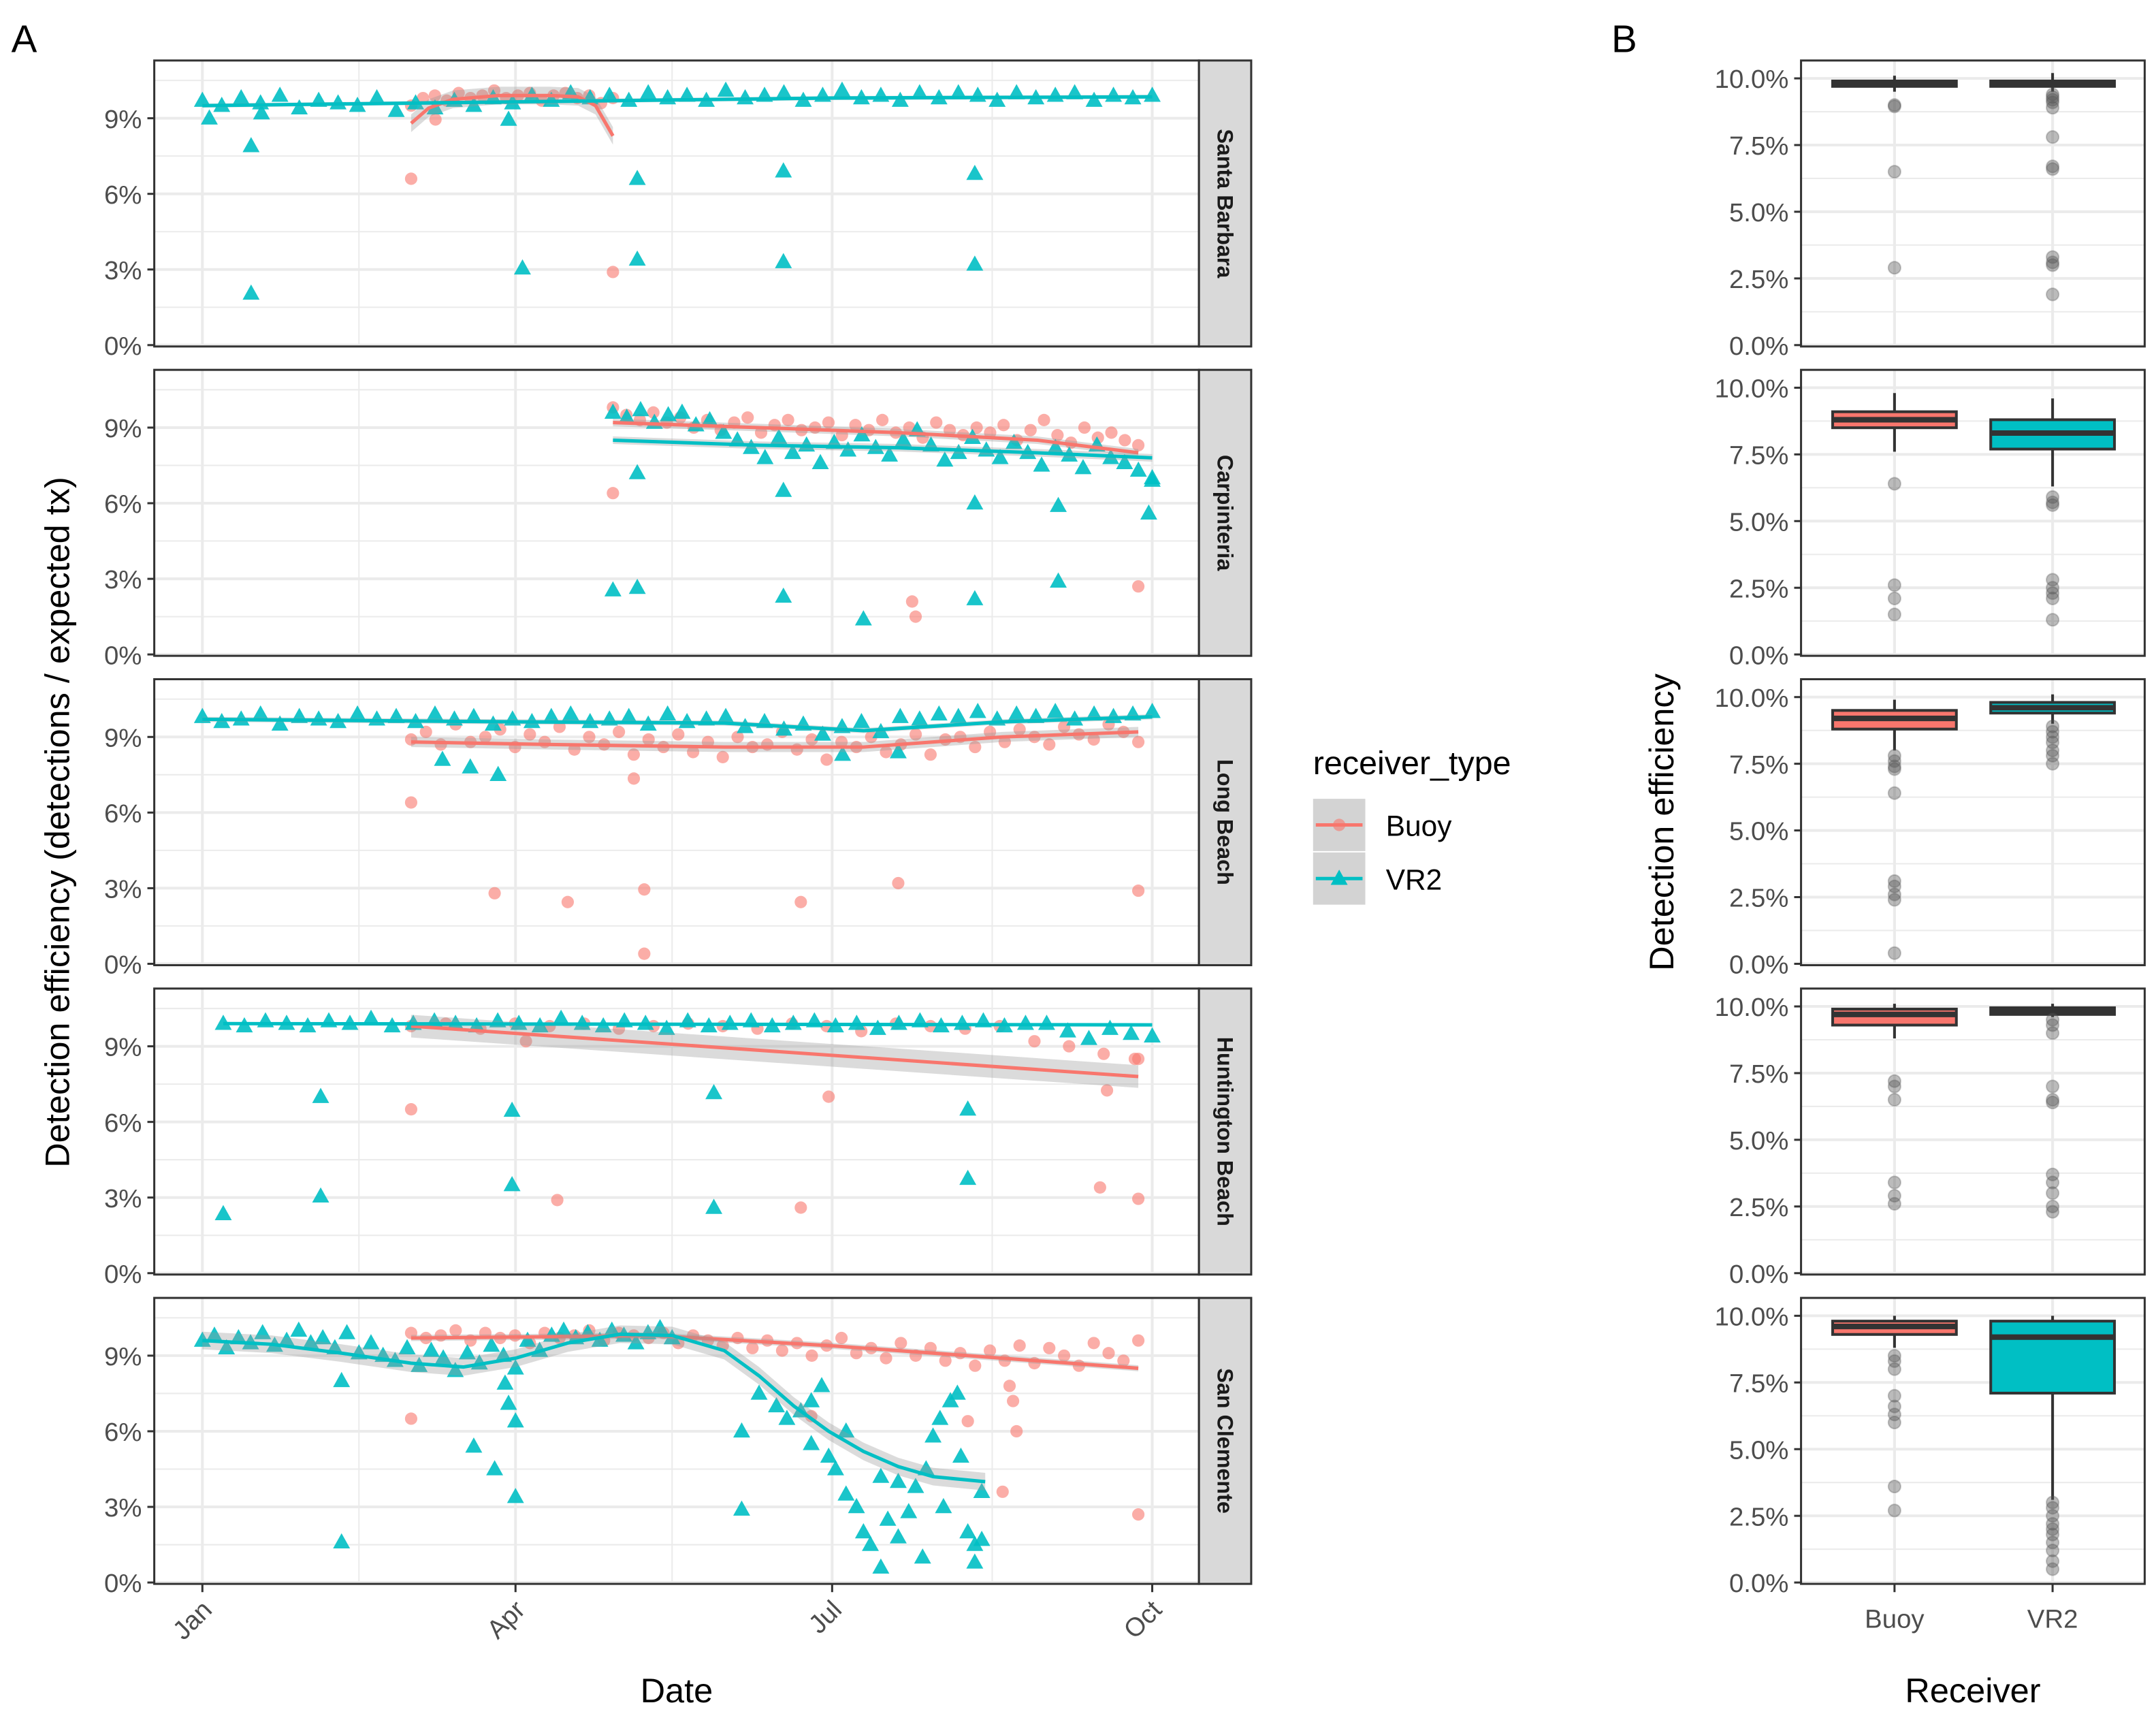 This screenshot has height=1720, width=2156. What do you see at coordinates (123, 1198) in the screenshot?
I see `y-tick-label: 3%` at bounding box center [123, 1198].